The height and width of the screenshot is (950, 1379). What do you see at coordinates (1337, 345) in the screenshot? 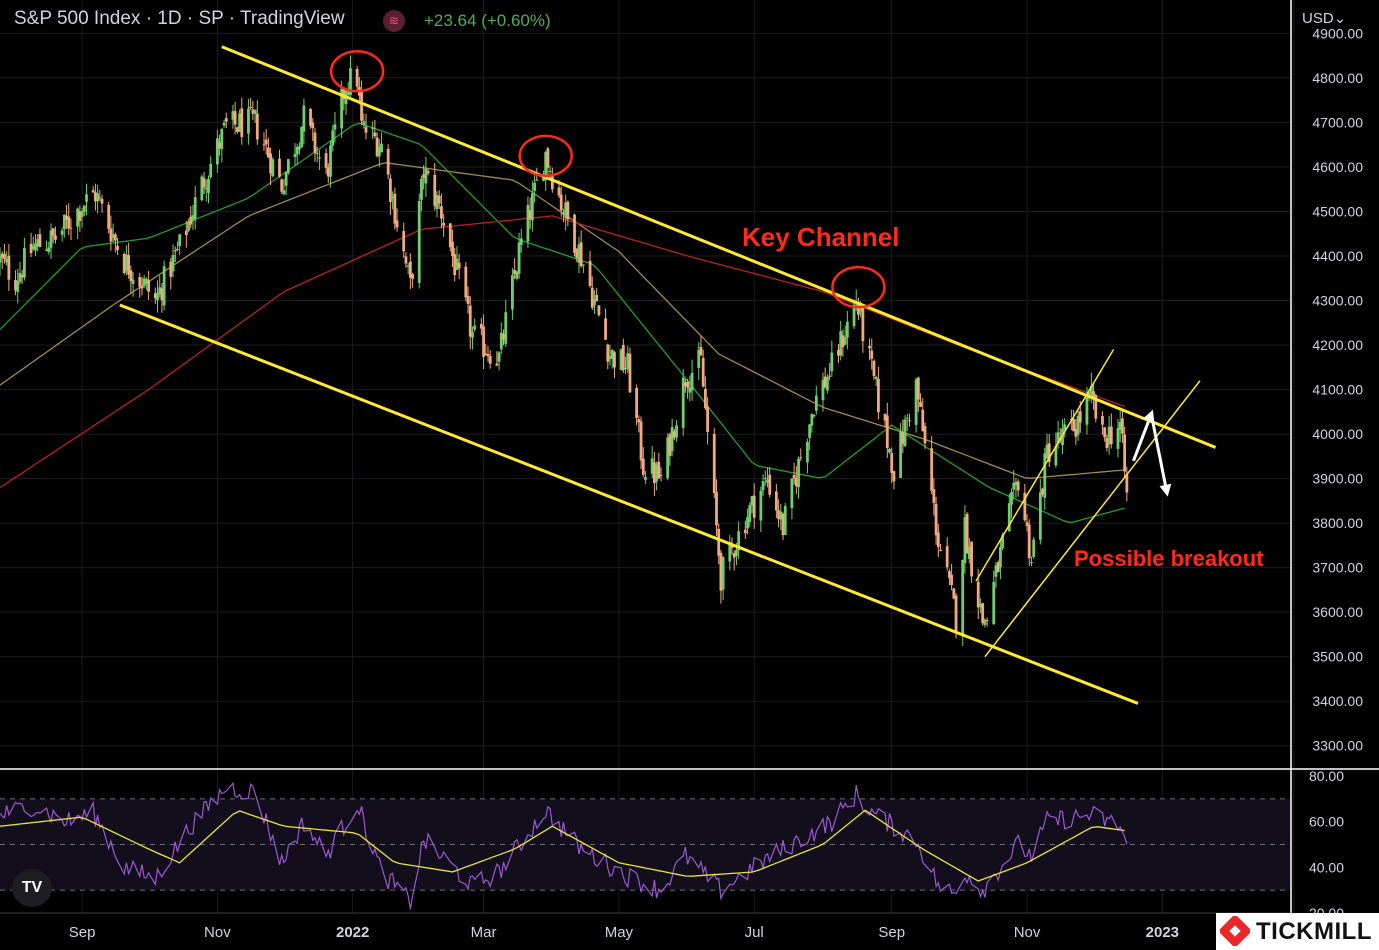
I see `price-tick-label: 4200.00` at bounding box center [1337, 345].